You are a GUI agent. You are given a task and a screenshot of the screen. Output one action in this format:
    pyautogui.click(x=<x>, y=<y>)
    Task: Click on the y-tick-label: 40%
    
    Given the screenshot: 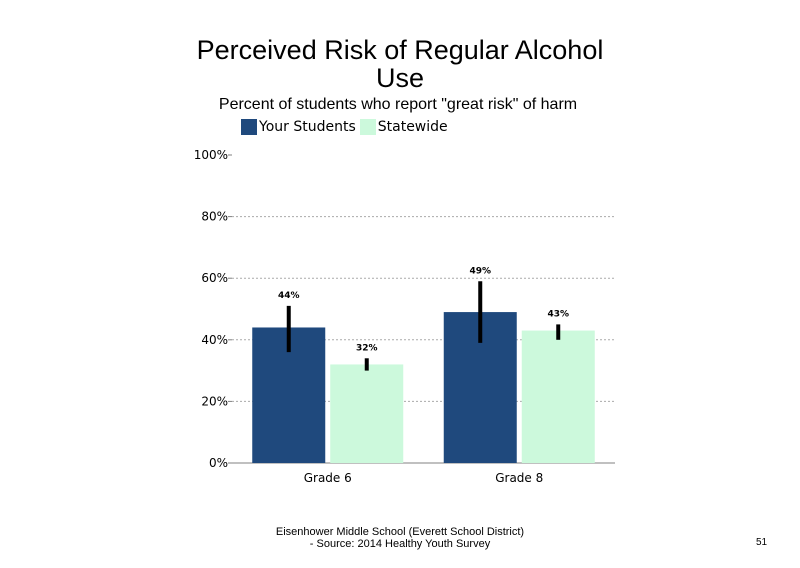 What is the action you would take?
    pyautogui.click(x=214, y=340)
    